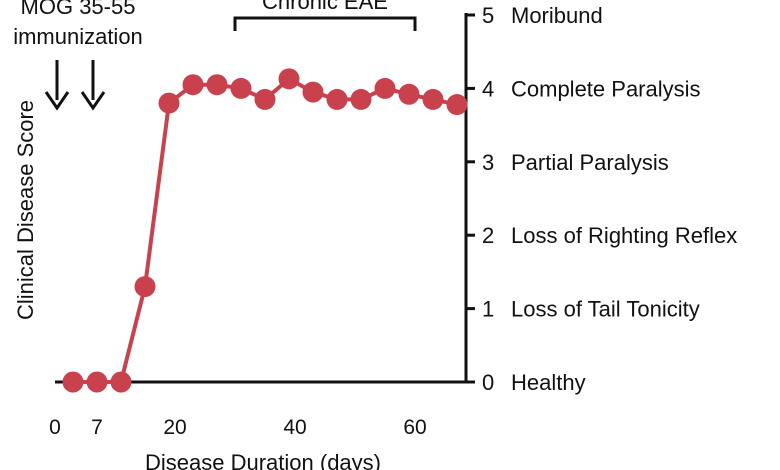  I want to click on y-tick-label: 1, so click(488, 309).